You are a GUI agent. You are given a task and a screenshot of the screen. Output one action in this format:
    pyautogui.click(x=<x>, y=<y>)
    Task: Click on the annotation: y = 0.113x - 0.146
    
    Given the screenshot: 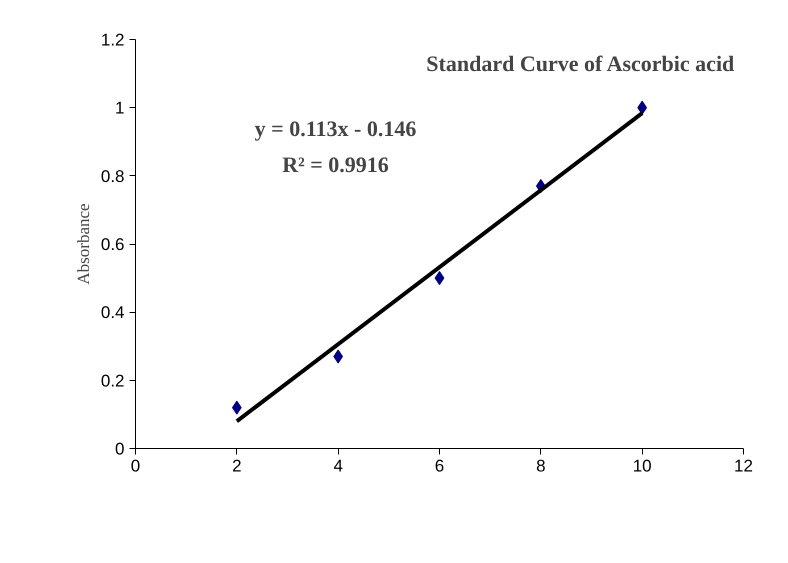 What is the action you would take?
    pyautogui.click(x=335, y=128)
    